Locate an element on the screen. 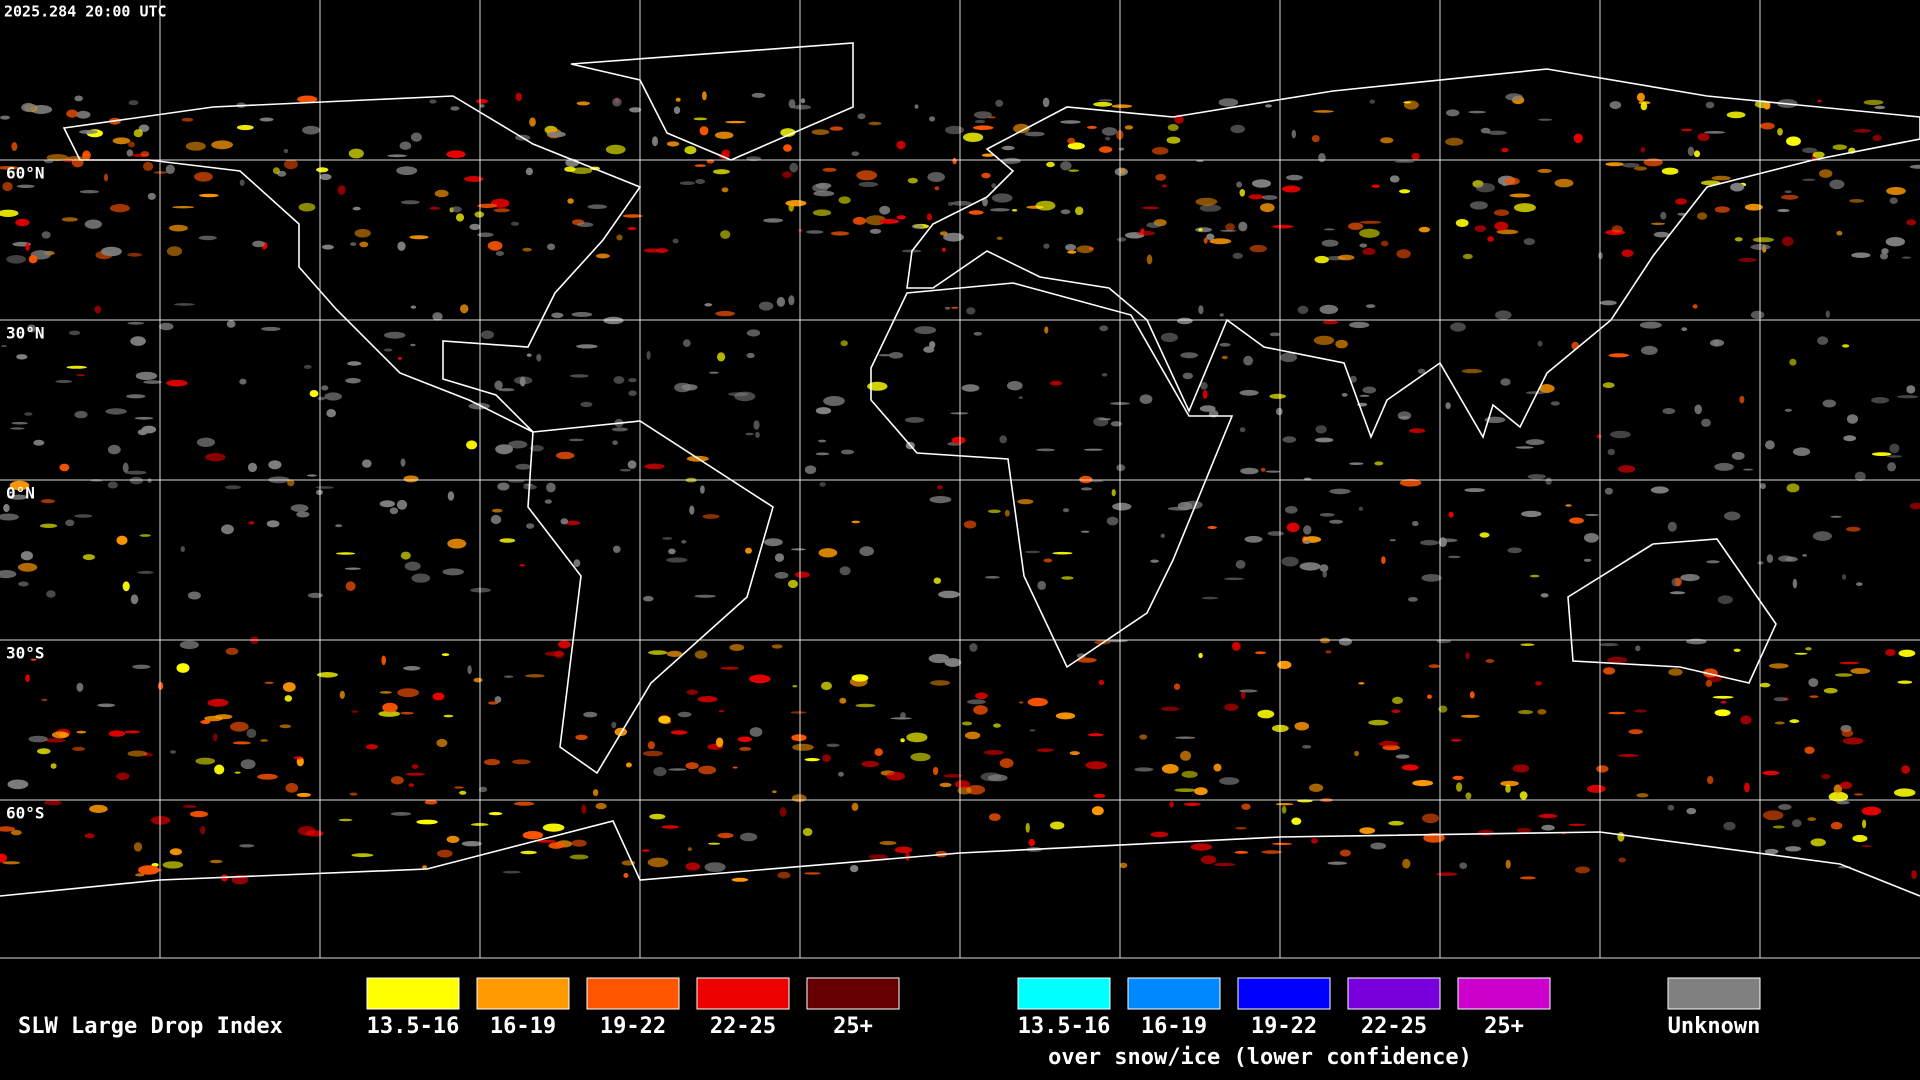  legend-label: 16-19 is located at coordinates (523, 1026).